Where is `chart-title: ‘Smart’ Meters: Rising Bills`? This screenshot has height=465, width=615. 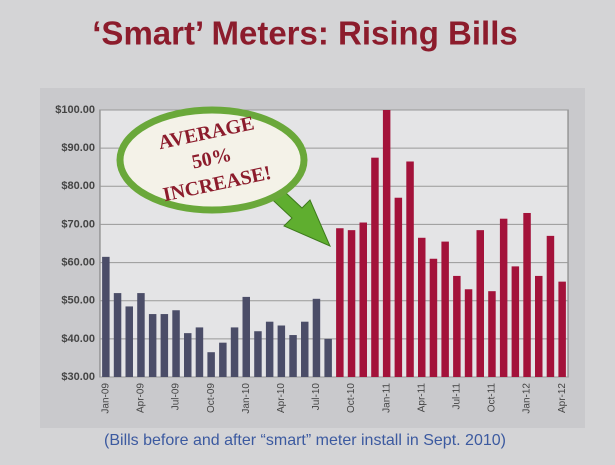
chart-title: ‘Smart’ Meters: Rising Bills is located at coordinates (304, 33).